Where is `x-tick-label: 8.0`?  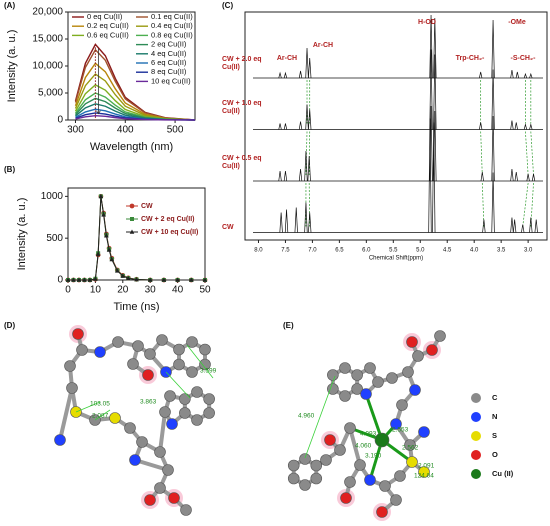
x-tick-label: 8.0 is located at coordinates (258, 251).